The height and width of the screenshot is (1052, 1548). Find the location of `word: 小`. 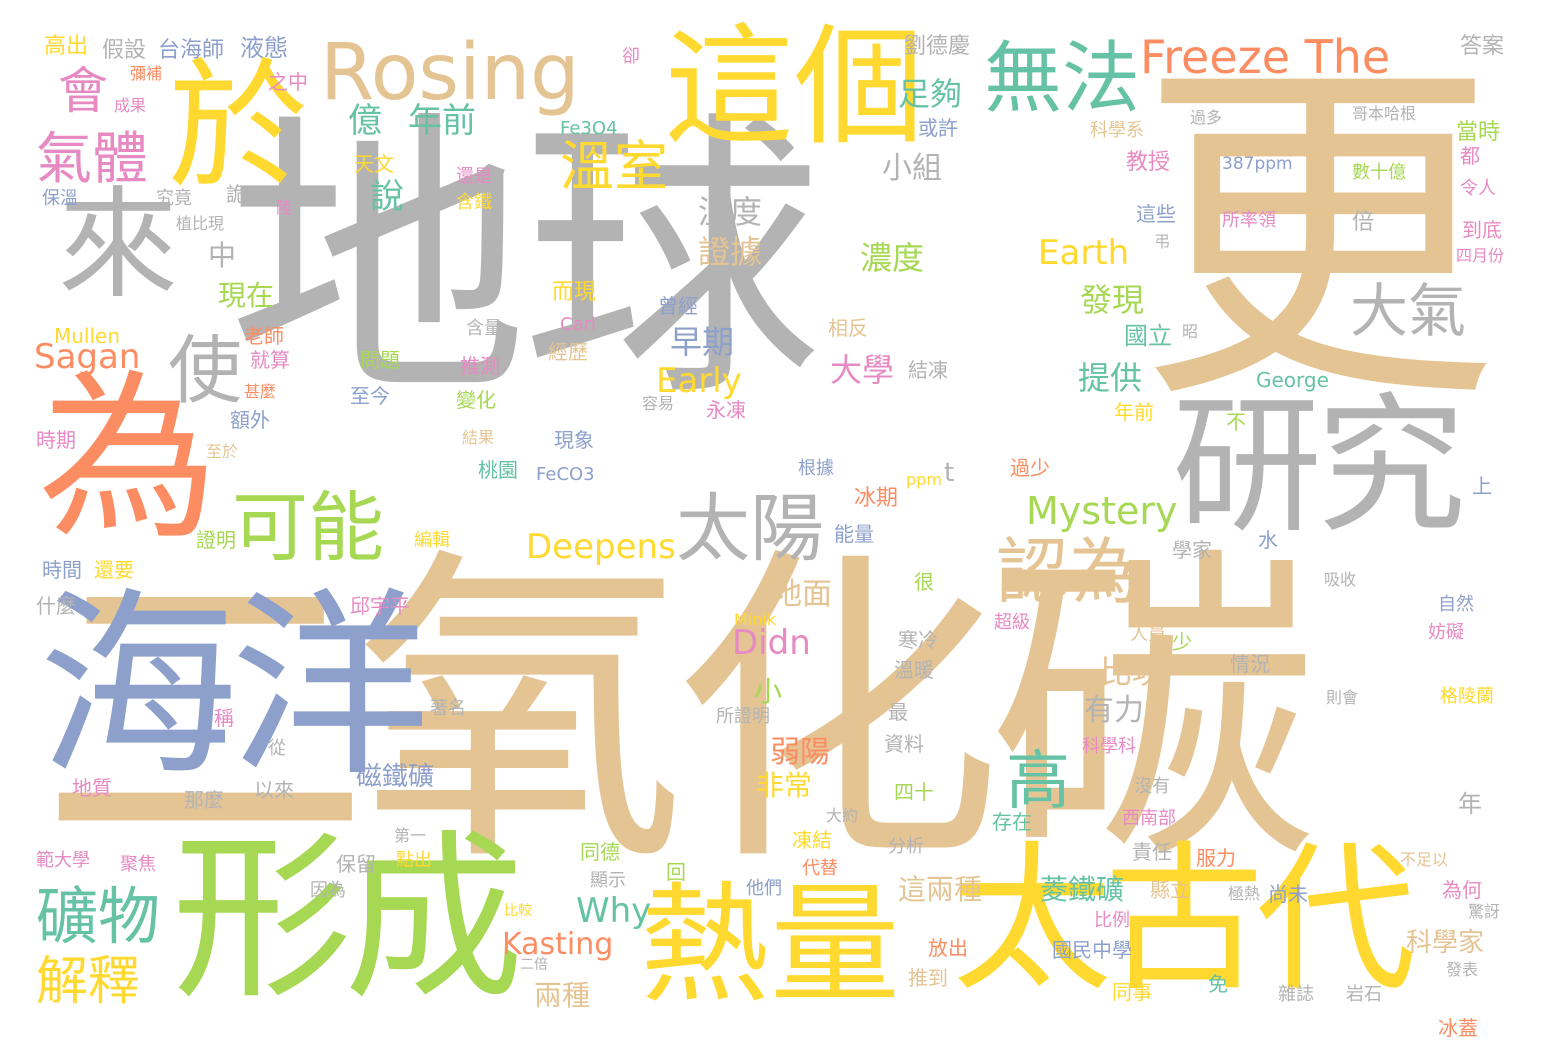

word: 小 is located at coordinates (768, 691).